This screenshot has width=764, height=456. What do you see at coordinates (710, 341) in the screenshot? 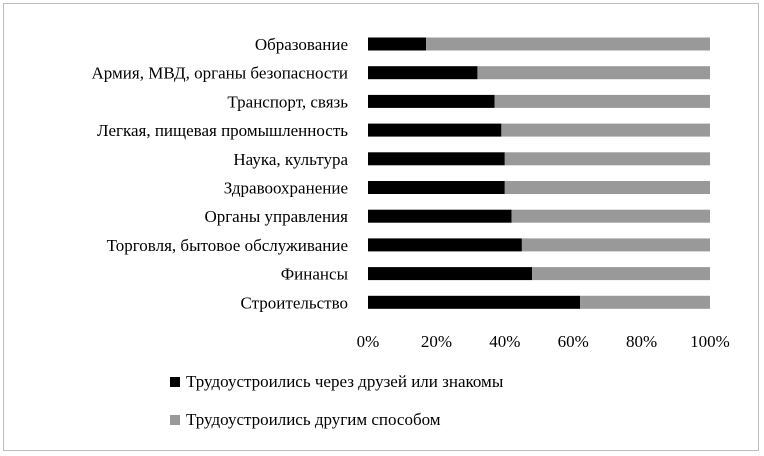
I see `x-tick-label: 100%` at bounding box center [710, 341].